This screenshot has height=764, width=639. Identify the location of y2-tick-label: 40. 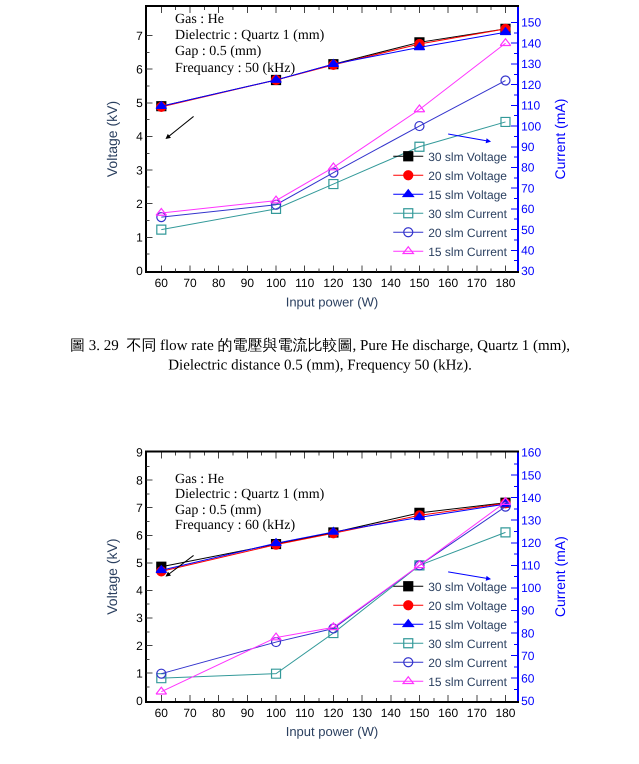
(528, 250).